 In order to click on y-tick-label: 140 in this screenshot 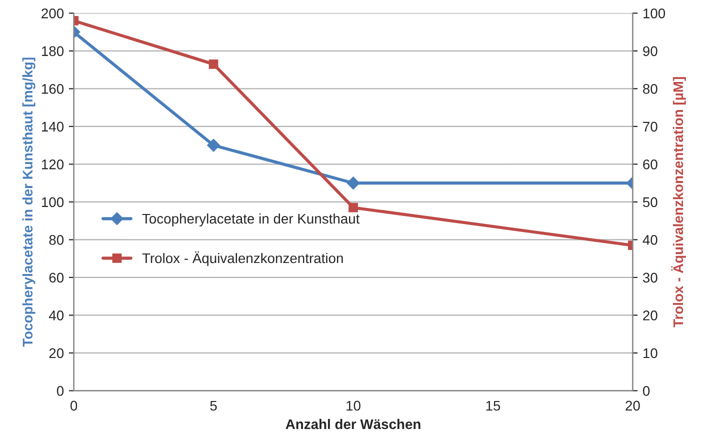, I will do `click(53, 127)`.